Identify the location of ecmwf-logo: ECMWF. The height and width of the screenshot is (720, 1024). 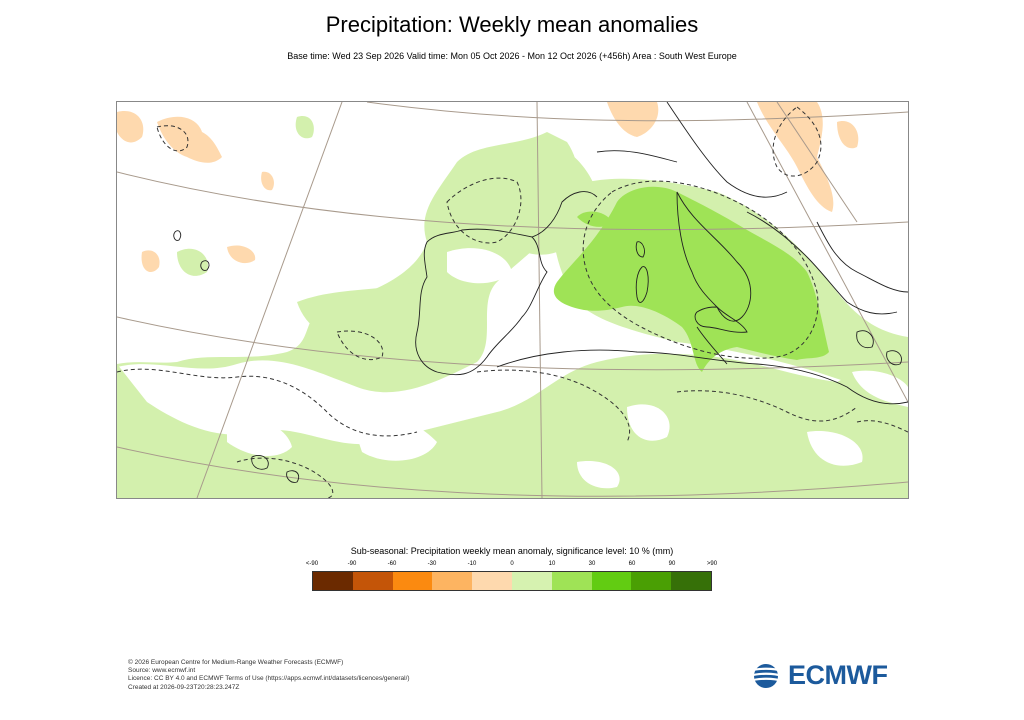
(818, 675).